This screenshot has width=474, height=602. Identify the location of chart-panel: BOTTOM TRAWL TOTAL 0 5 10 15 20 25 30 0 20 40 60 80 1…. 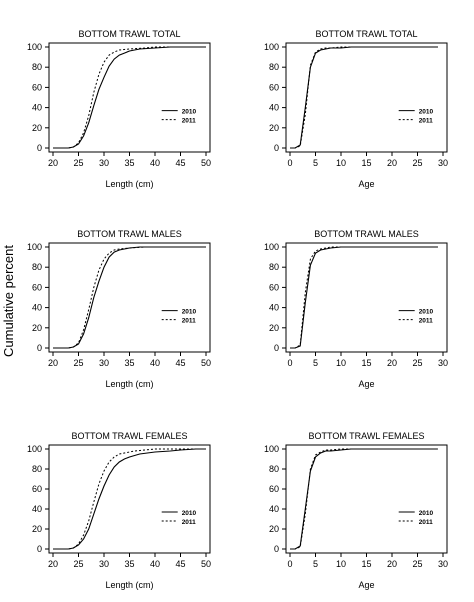
(356, 109).